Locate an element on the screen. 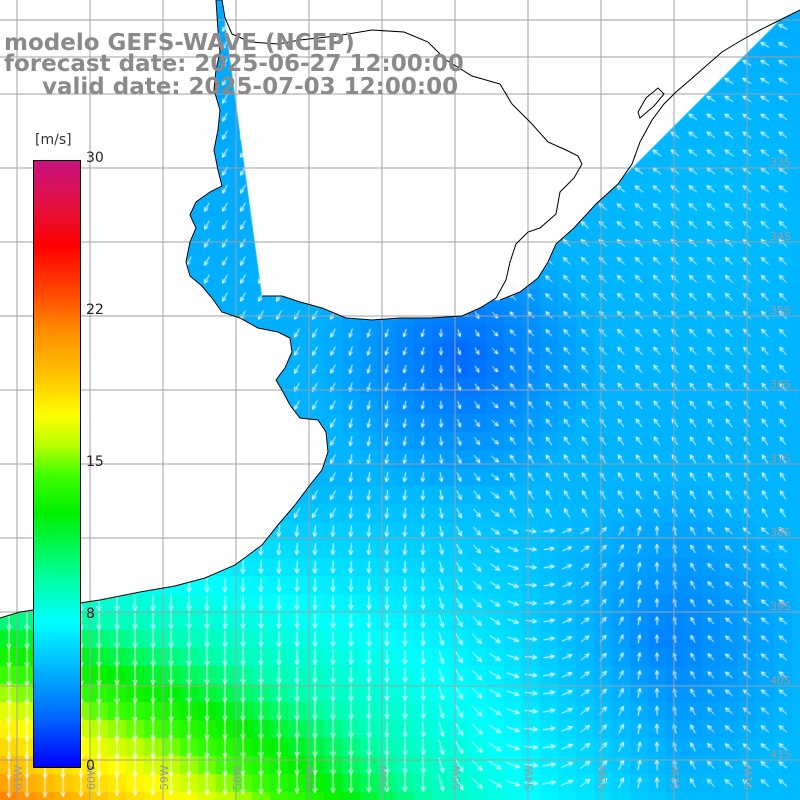 The height and width of the screenshot is (800, 800). longitude-label: 58W is located at coordinates (237, 777).